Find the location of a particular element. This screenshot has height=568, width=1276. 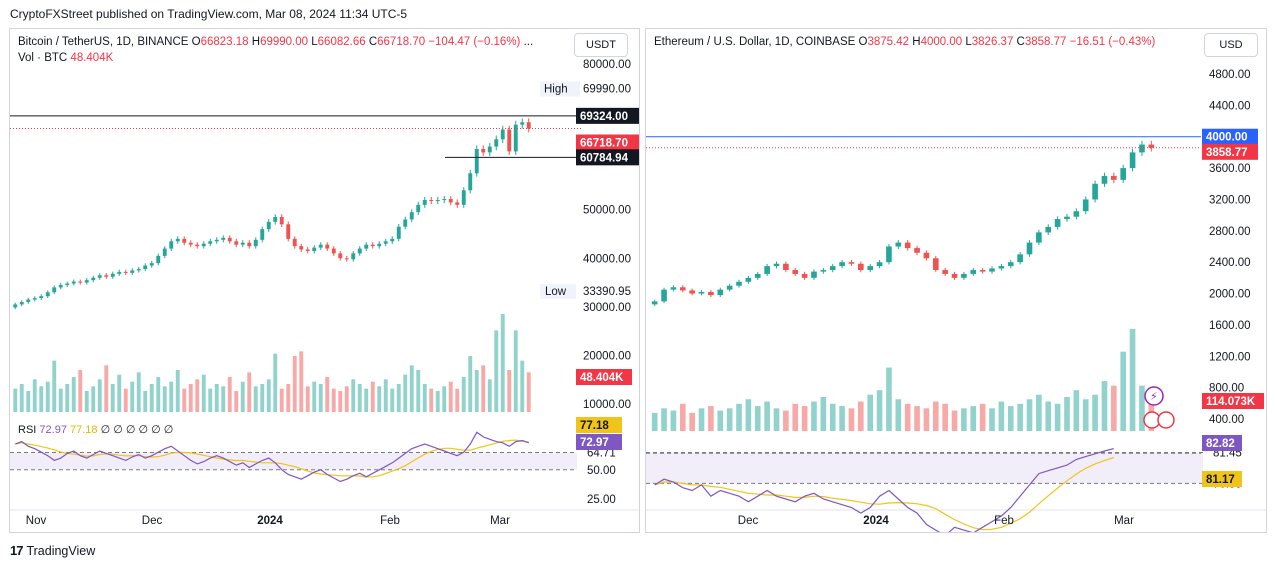

tradingview-logo-icon: 17 is located at coordinates (17, 550).